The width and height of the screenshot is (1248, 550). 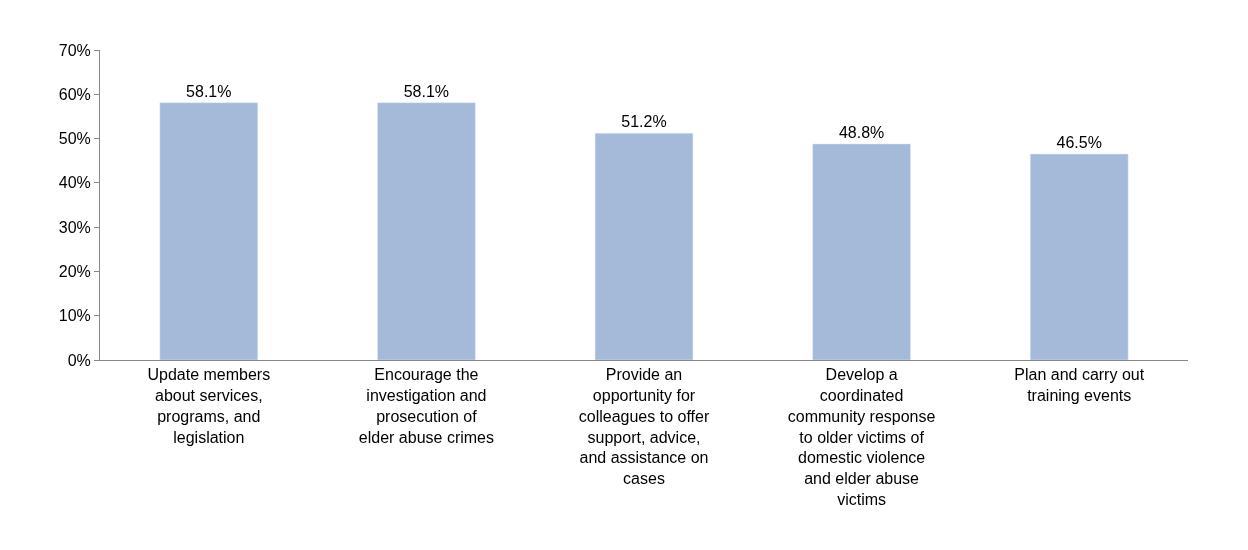 What do you see at coordinates (74, 50) in the screenshot?
I see `y-tick-label: 70%` at bounding box center [74, 50].